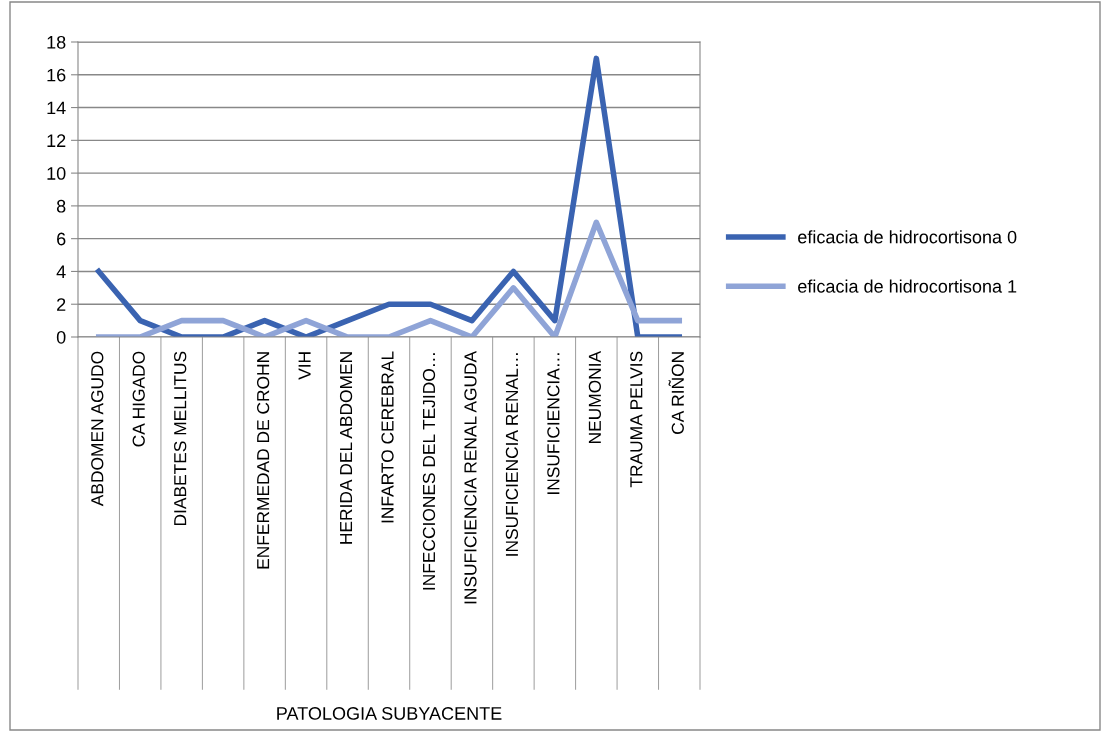  I want to click on text: PATOLOGIA SUBYACENTE, so click(389, 713).